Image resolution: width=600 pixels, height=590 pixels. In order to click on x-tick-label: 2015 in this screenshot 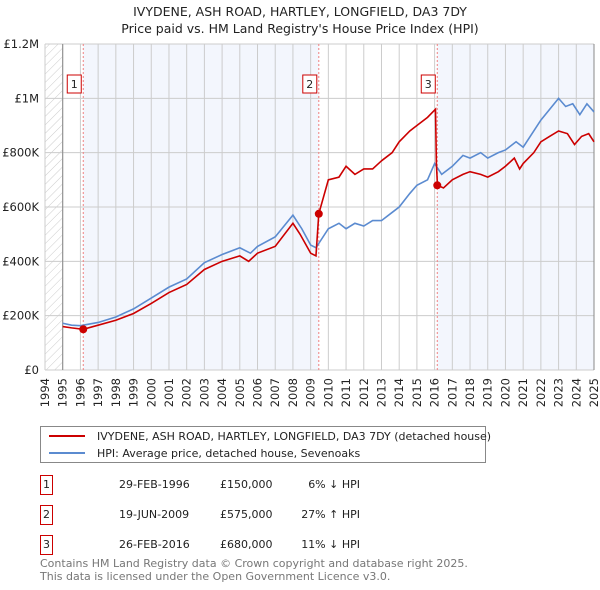, I will do `click(417, 392)`.